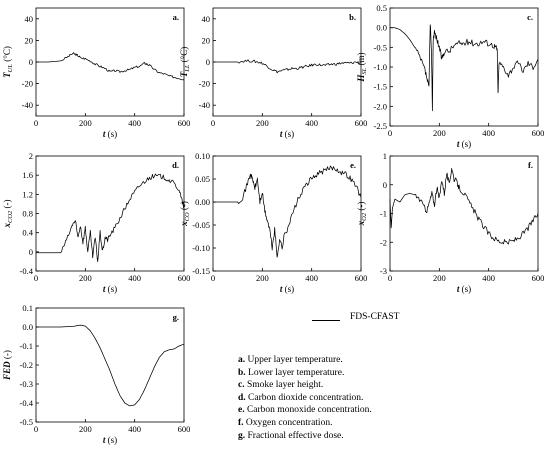 The image size is (550, 449). What do you see at coordinates (201, 248) in the screenshot?
I see `y-tick-label: -0.10` at bounding box center [201, 248].